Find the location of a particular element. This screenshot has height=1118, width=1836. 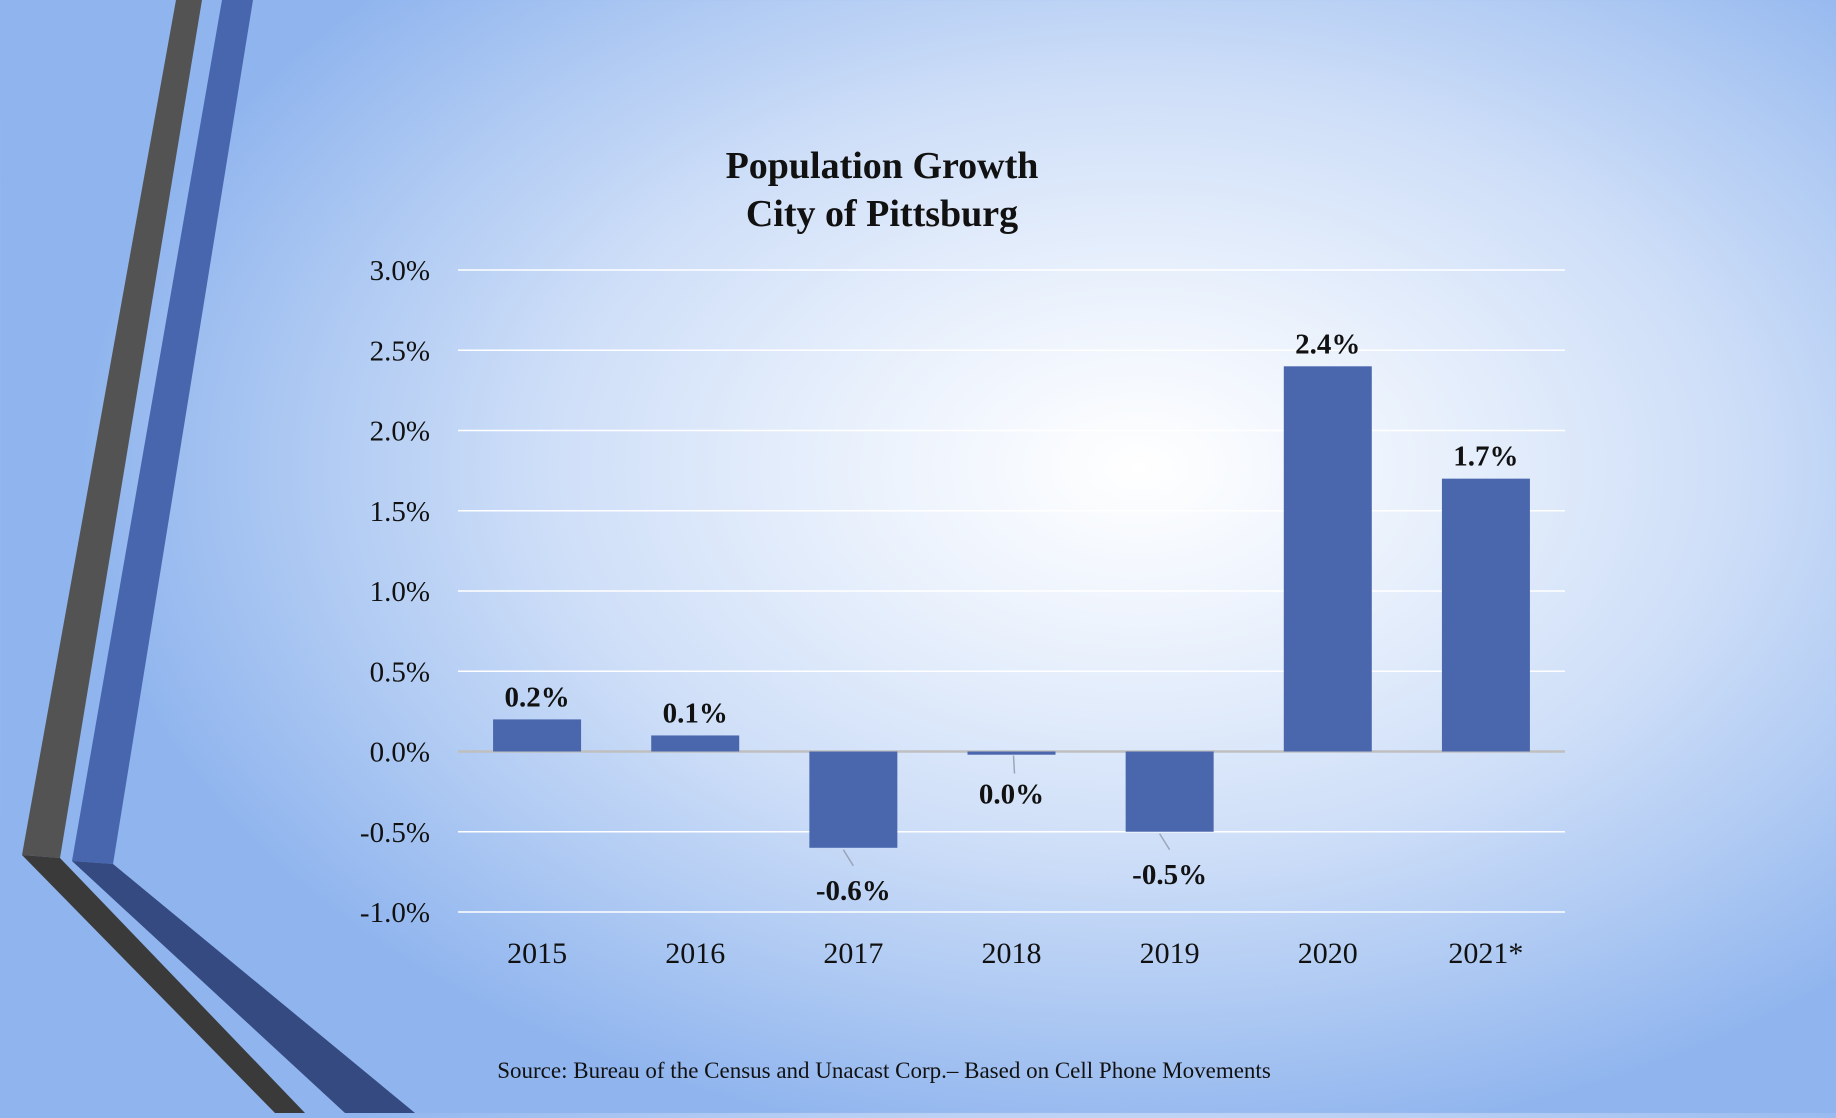

y-tick-label: 3.0% is located at coordinates (400, 271).